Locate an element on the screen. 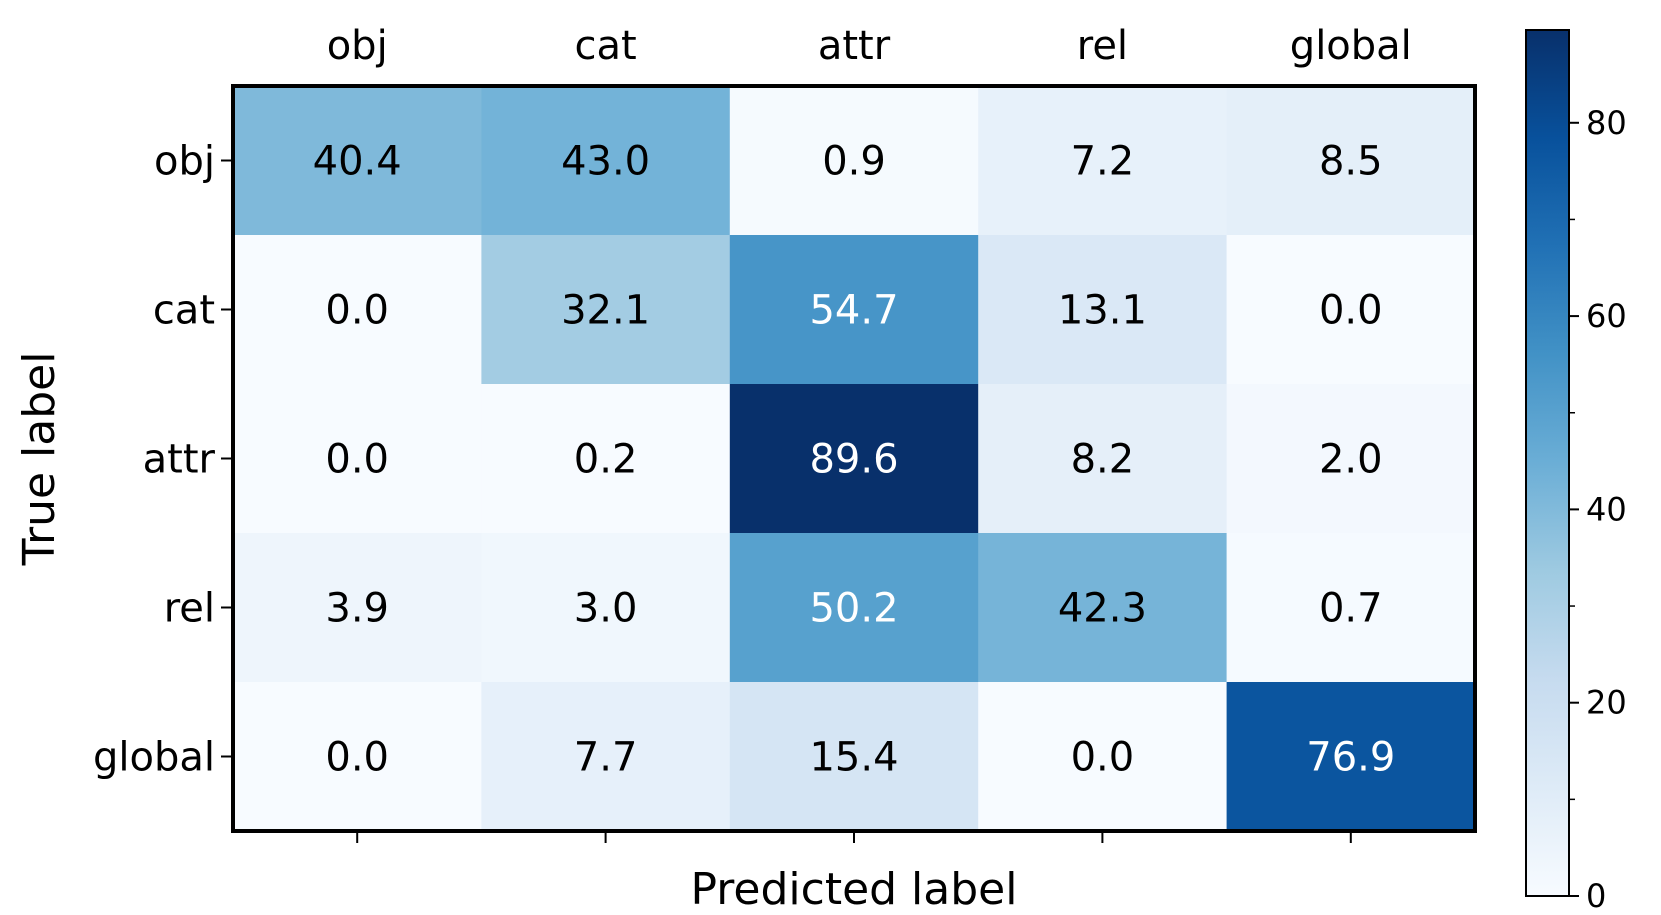 The image size is (1661, 915). cell-value-label: 0.2 is located at coordinates (606, 460).